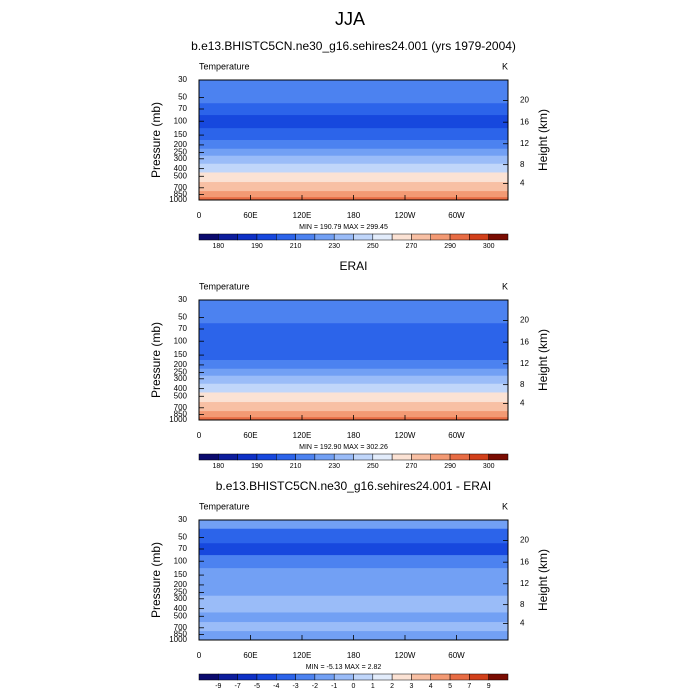  I want to click on colorbar-label: 210, so click(296, 466).